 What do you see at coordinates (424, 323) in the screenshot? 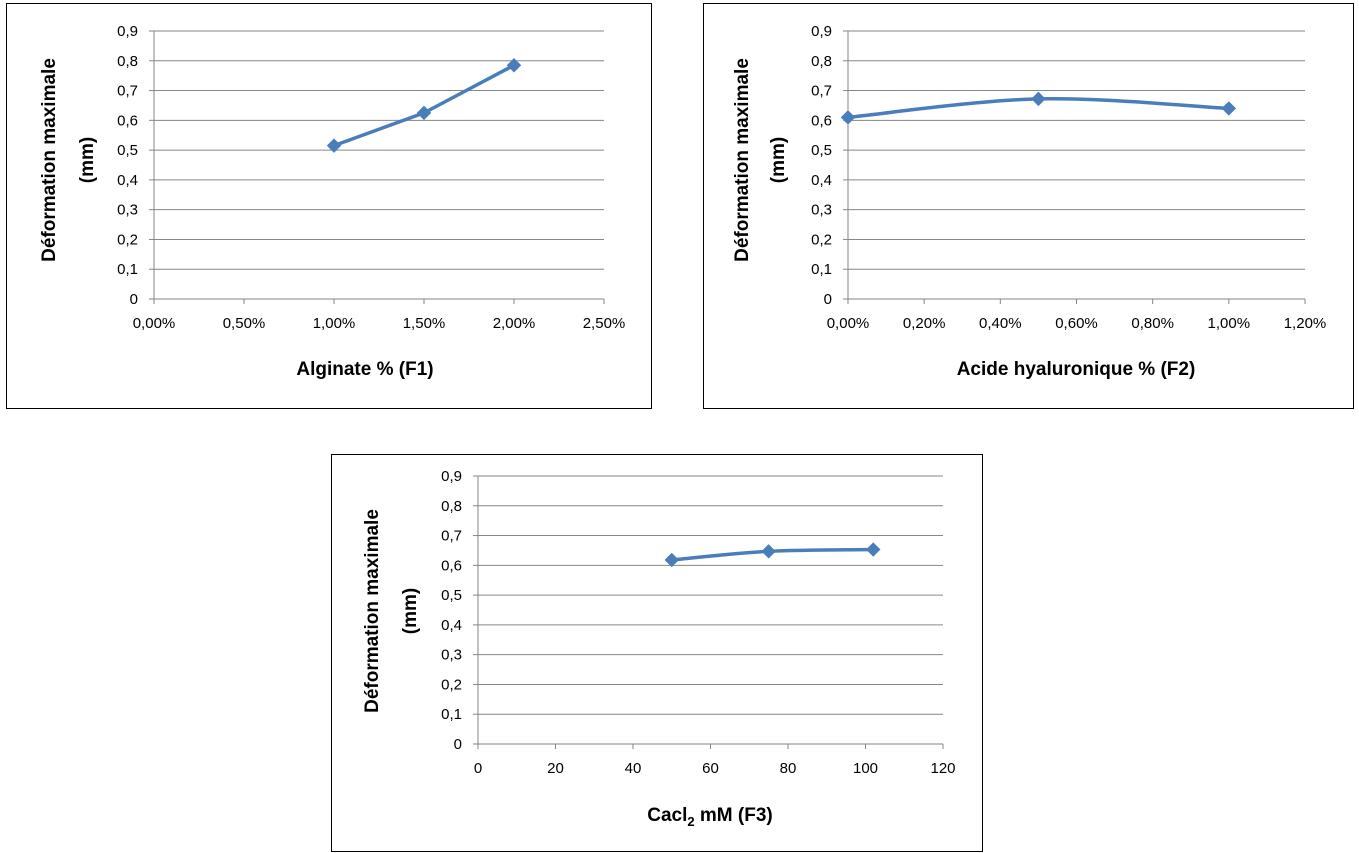
I see `x-tick-label: 1,50%` at bounding box center [424, 323].